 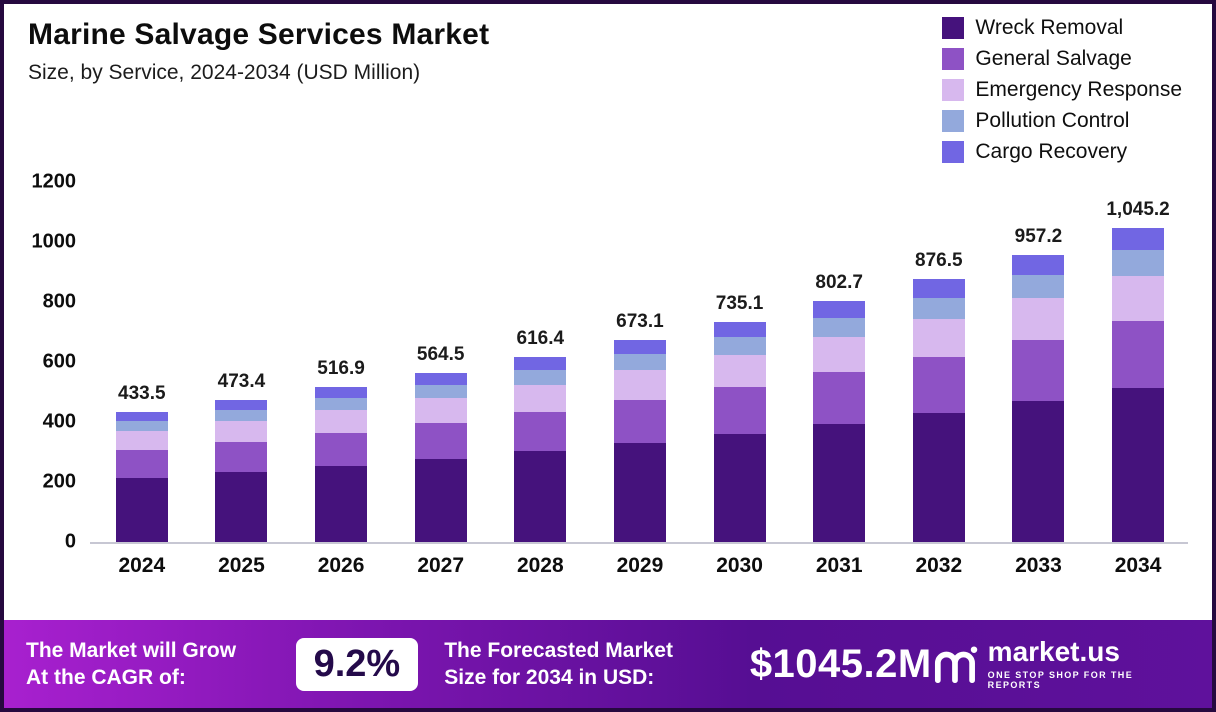 What do you see at coordinates (1051, 151) in the screenshot?
I see `legend-label-cargo-recovery: Cargo Recovery` at bounding box center [1051, 151].